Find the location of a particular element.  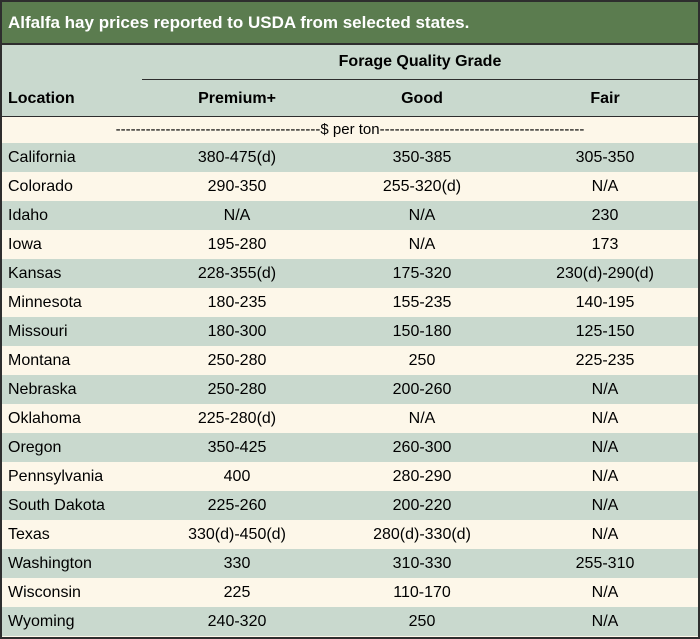

fair-cell: 225-235 is located at coordinates (605, 360).